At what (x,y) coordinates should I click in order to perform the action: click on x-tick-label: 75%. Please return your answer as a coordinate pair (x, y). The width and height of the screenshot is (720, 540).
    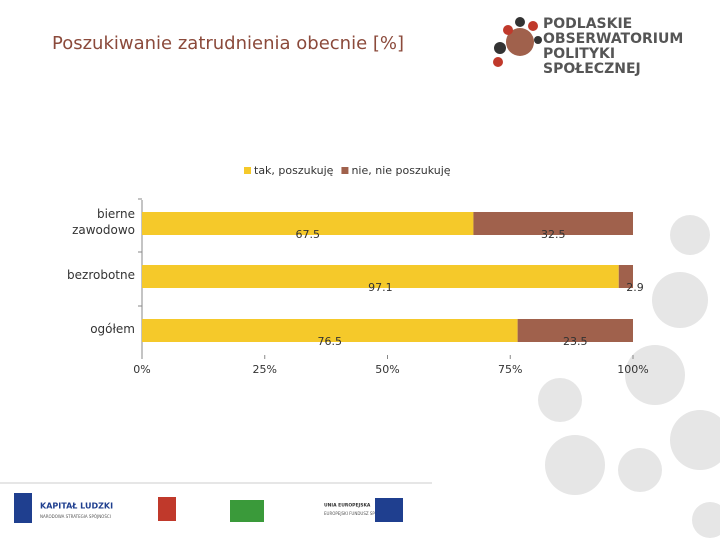
    Looking at the image, I should click on (510, 369).